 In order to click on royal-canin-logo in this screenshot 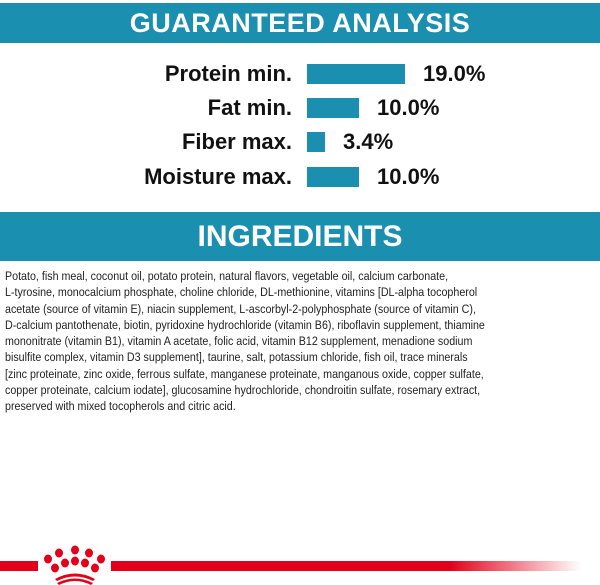, I will do `click(290, 565)`.